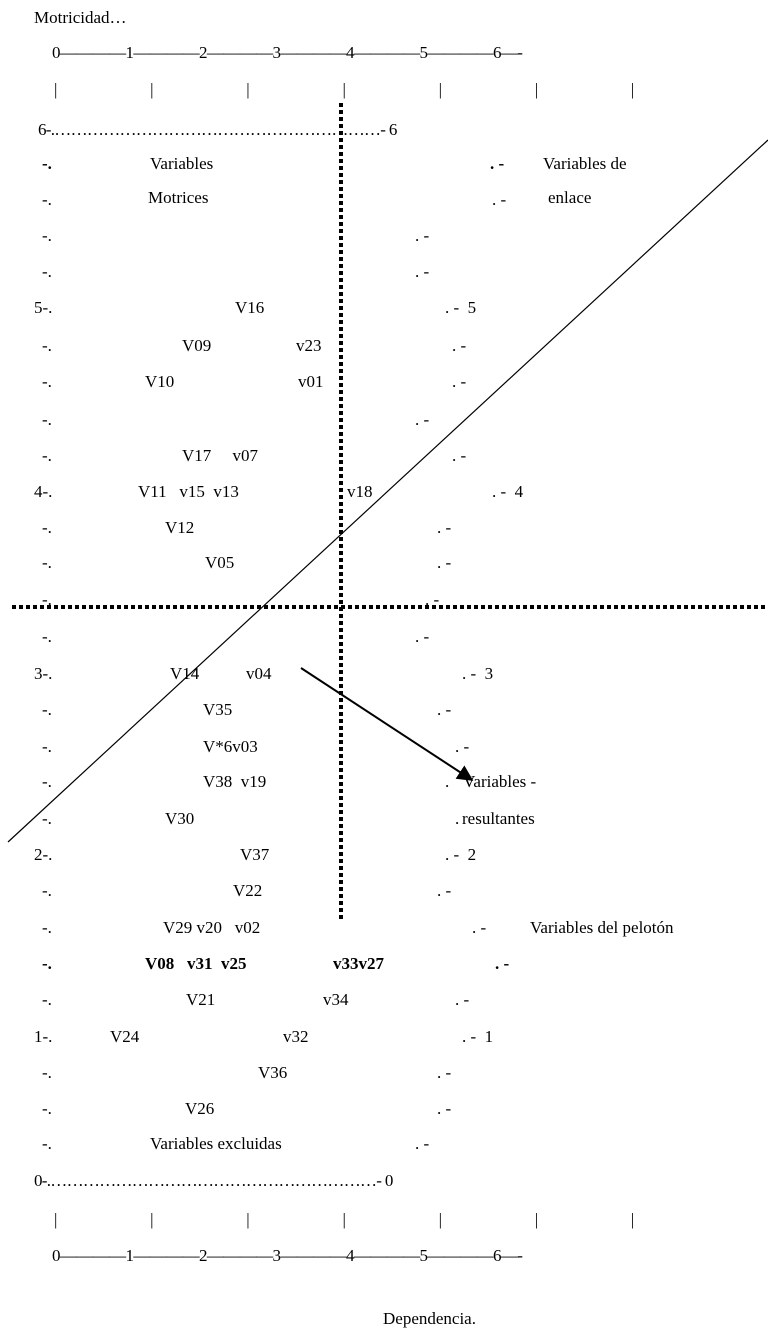  I want to click on variable-label: V12, so click(180, 527).